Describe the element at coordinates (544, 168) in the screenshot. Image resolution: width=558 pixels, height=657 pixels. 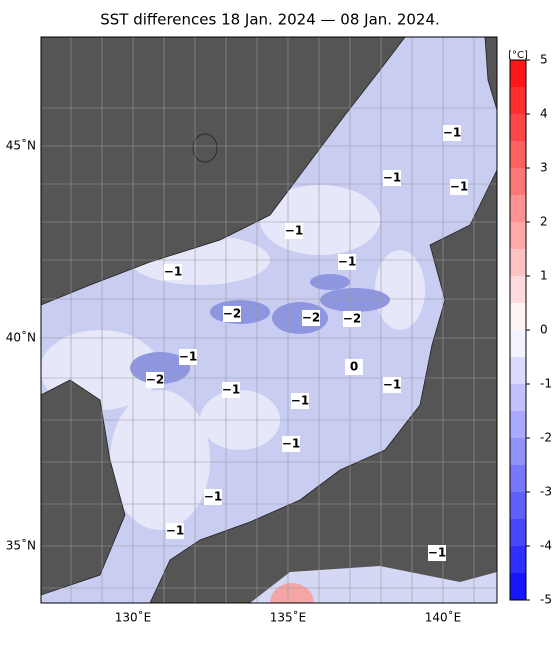
I see `colorbar-tick-label: 3` at that location.